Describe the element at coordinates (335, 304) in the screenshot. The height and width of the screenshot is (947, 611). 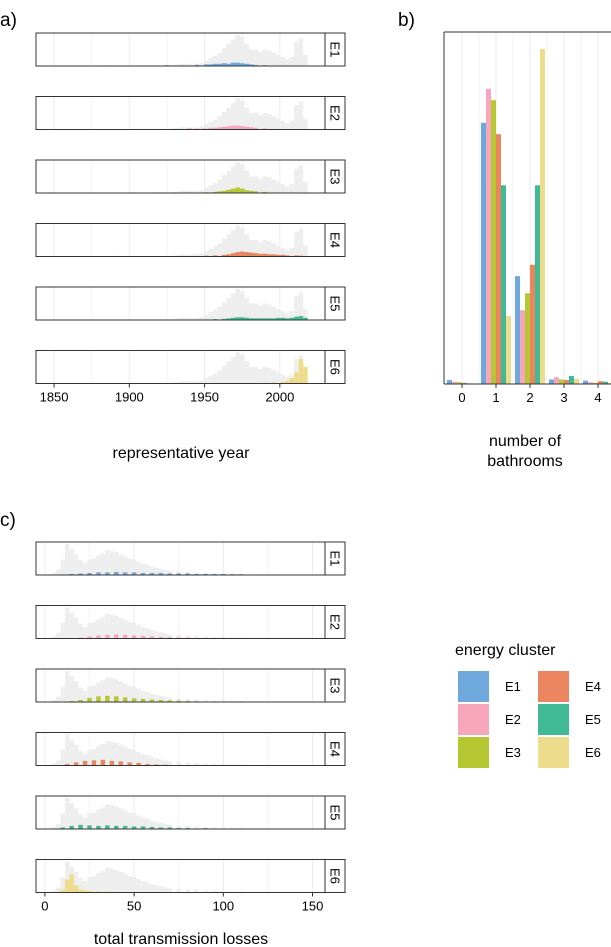
I see `panel-a-E5-strip-label: E5` at that location.